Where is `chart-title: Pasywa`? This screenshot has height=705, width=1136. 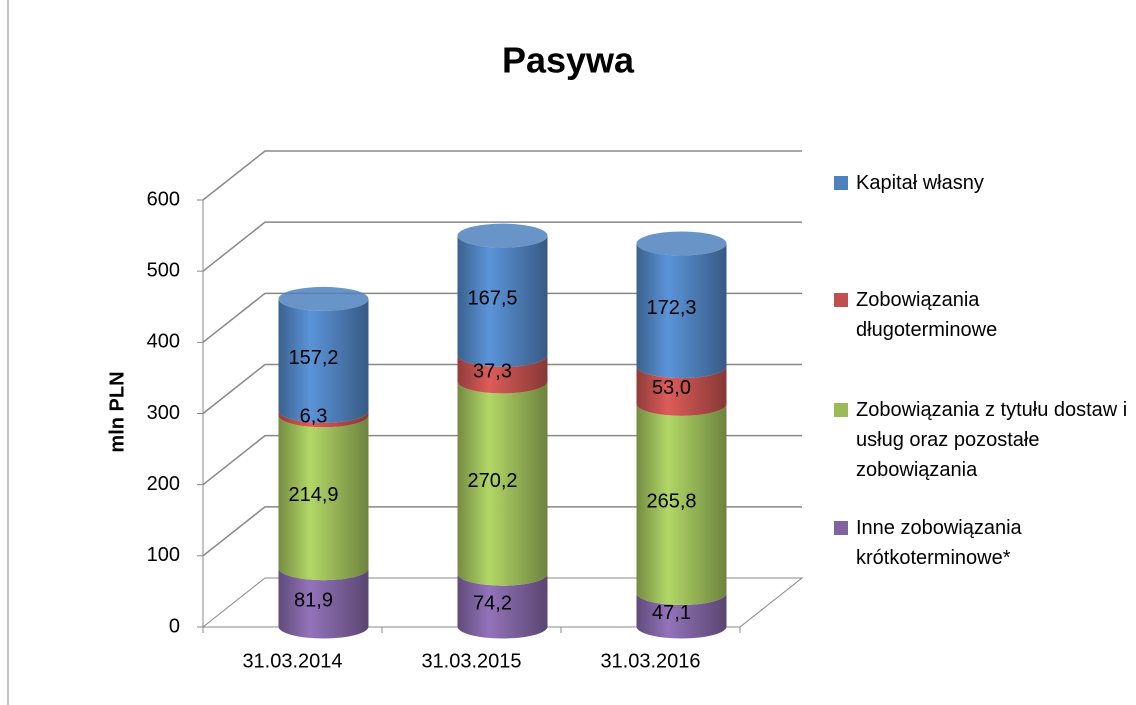 chart-title: Pasywa is located at coordinates (568, 60).